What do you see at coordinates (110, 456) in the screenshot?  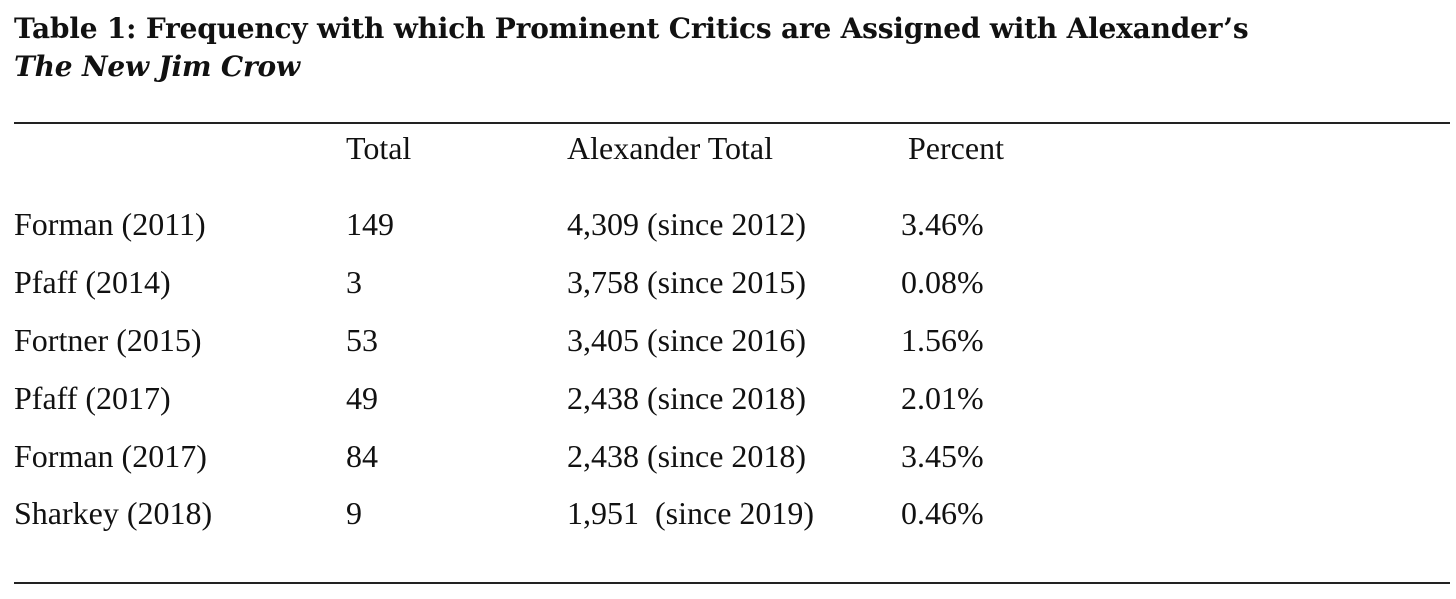 I see `row-name: Forman (2017)` at bounding box center [110, 456].